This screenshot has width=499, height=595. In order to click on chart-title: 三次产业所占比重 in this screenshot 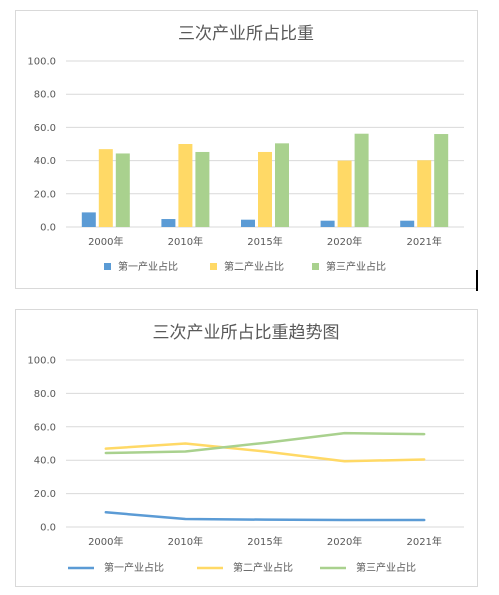, I will do `click(246, 34)`.